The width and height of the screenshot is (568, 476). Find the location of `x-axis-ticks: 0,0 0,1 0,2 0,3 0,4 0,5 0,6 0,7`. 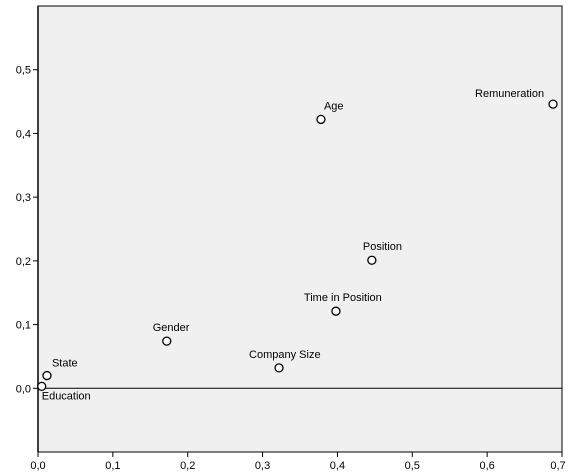

x-axis-ticks: 0,0 0,1 0,2 0,3 0,4 0,5 0,6 0,7 is located at coordinates (298, 462).